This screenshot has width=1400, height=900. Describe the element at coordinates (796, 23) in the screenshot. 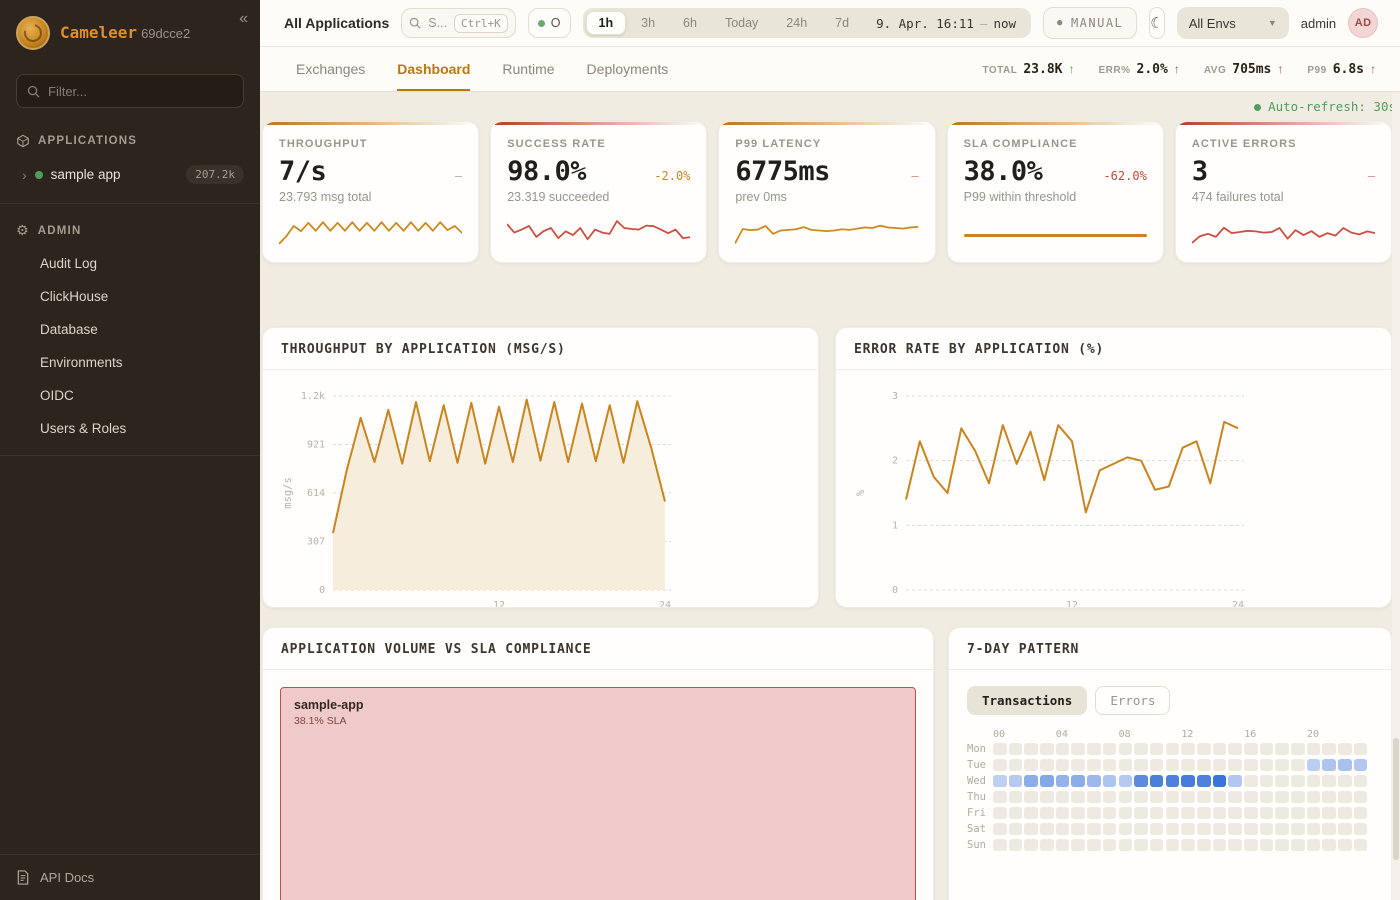

I see `time-range-24h: 24h` at that location.